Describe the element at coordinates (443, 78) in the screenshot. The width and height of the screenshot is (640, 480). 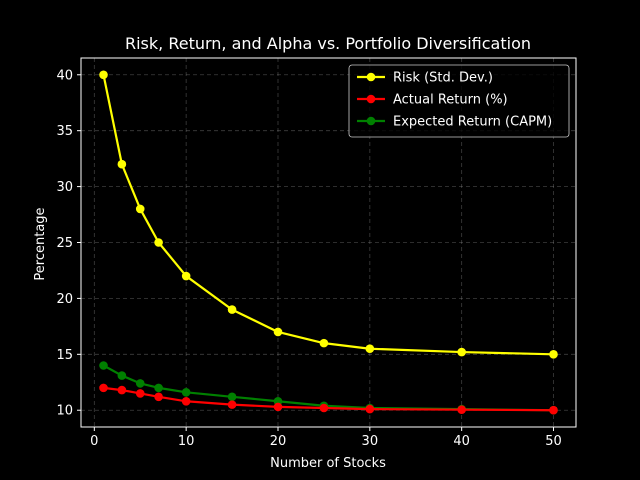
I see `legend-label: Risk (Std. Dev.)` at that location.